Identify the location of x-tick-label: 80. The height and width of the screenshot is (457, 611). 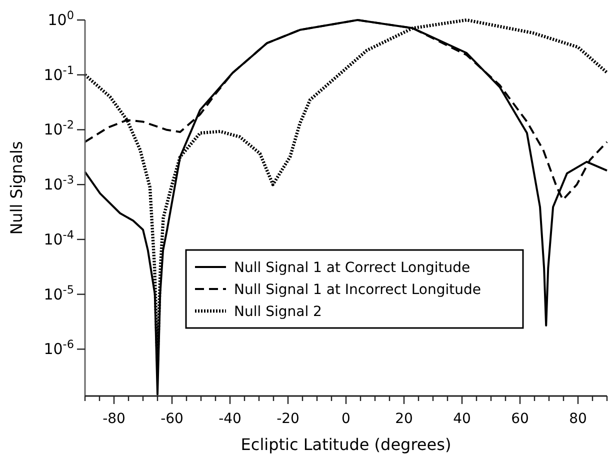
(578, 419).